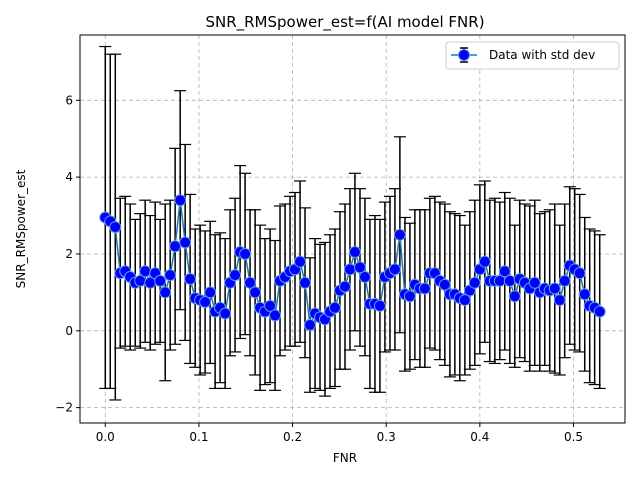 The height and width of the screenshot is (485, 640). What do you see at coordinates (198, 437) in the screenshot?
I see `x-tick-label: 0.1` at bounding box center [198, 437].